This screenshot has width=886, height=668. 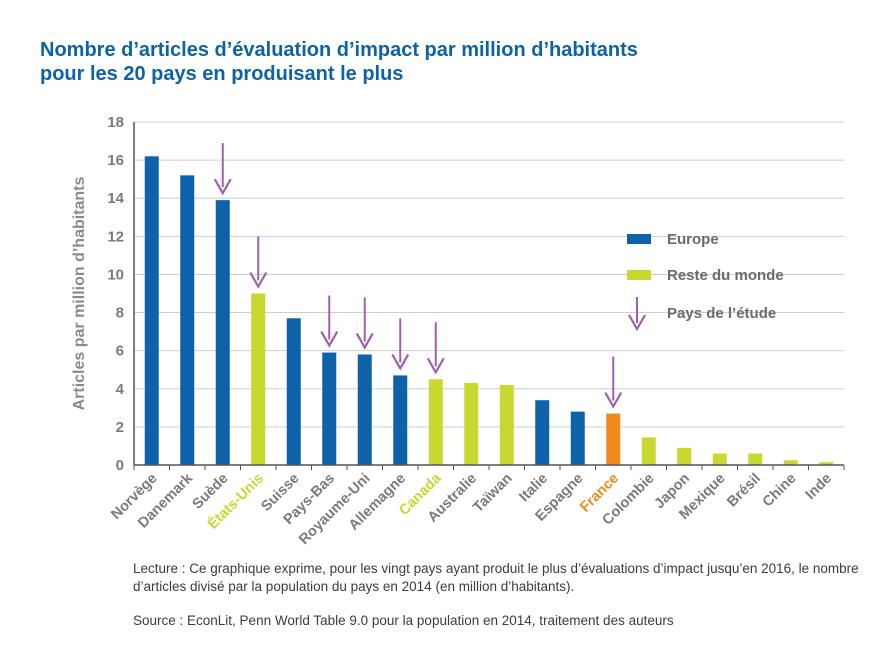 I want to click on legend-entry-europe: Europe, so click(x=673, y=239).